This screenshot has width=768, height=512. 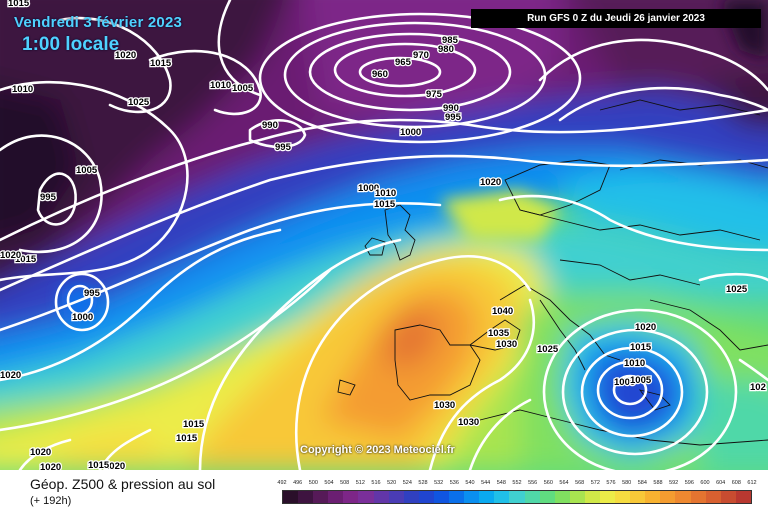 I want to click on color-scale-bar, so click(x=517, y=497).